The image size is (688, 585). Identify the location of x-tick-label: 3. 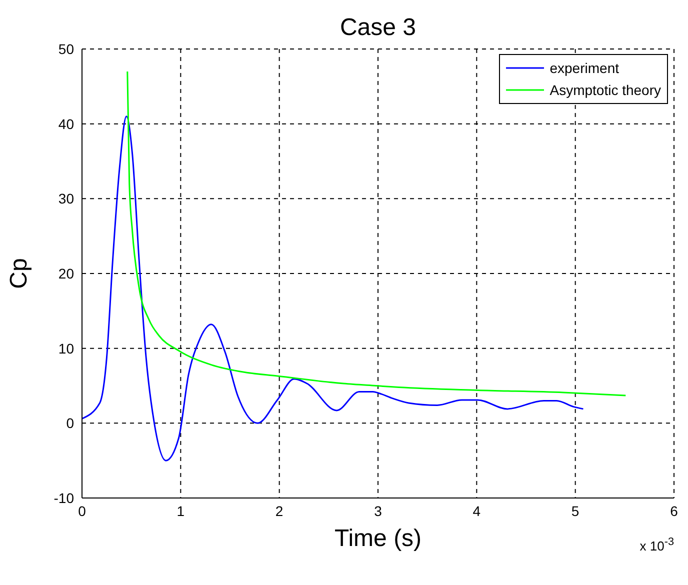
(378, 510).